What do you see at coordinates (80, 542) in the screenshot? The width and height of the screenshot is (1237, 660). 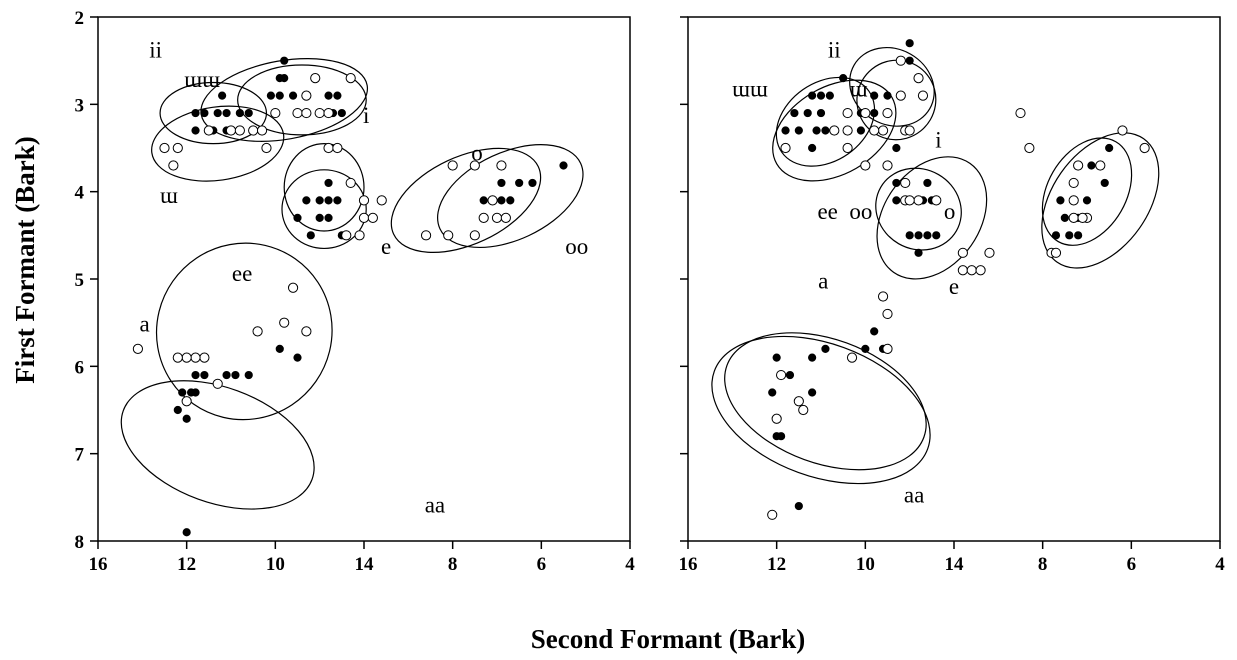 I see `y-tick-label: 8` at bounding box center [80, 542].